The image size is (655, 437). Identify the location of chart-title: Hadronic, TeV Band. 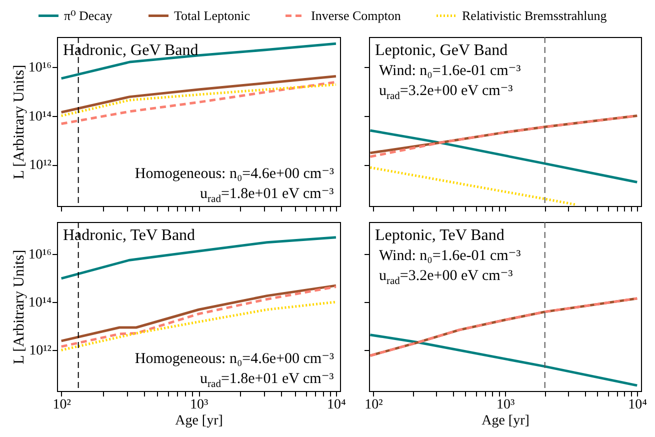
(129, 235).